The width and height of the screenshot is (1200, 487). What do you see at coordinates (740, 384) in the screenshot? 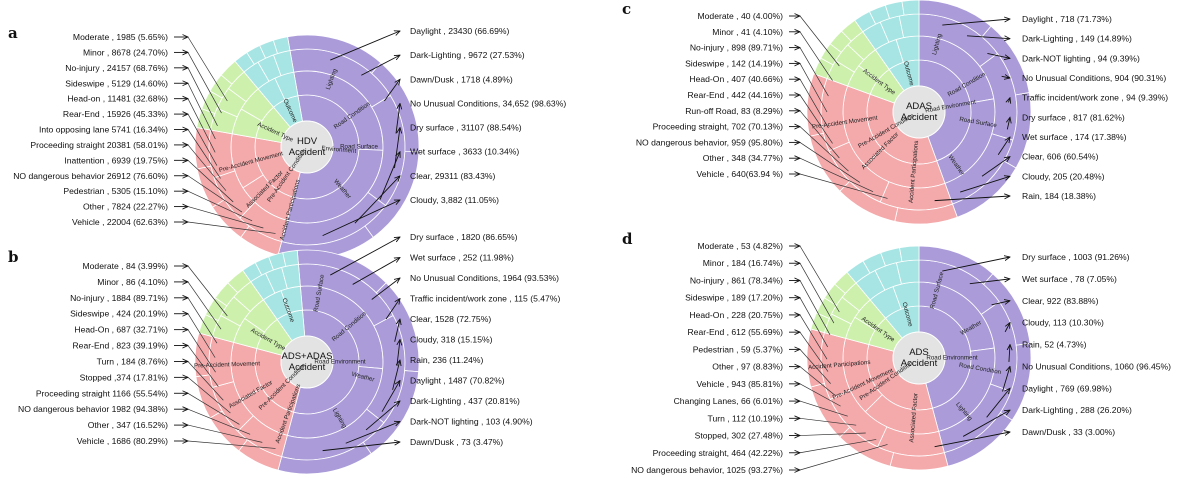
I see `left-annotation-label: Vehicle , 943 (85.81%)` at bounding box center [740, 384].